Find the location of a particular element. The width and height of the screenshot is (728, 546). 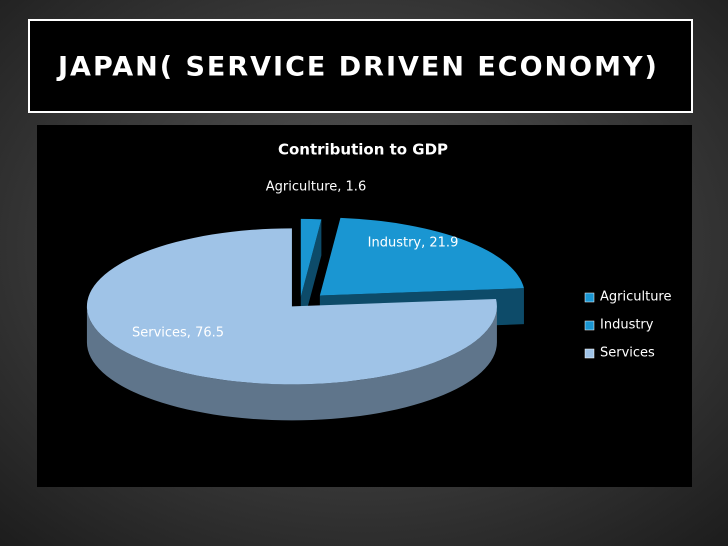

chart-title: Contribution to GDP is located at coordinates (363, 150).